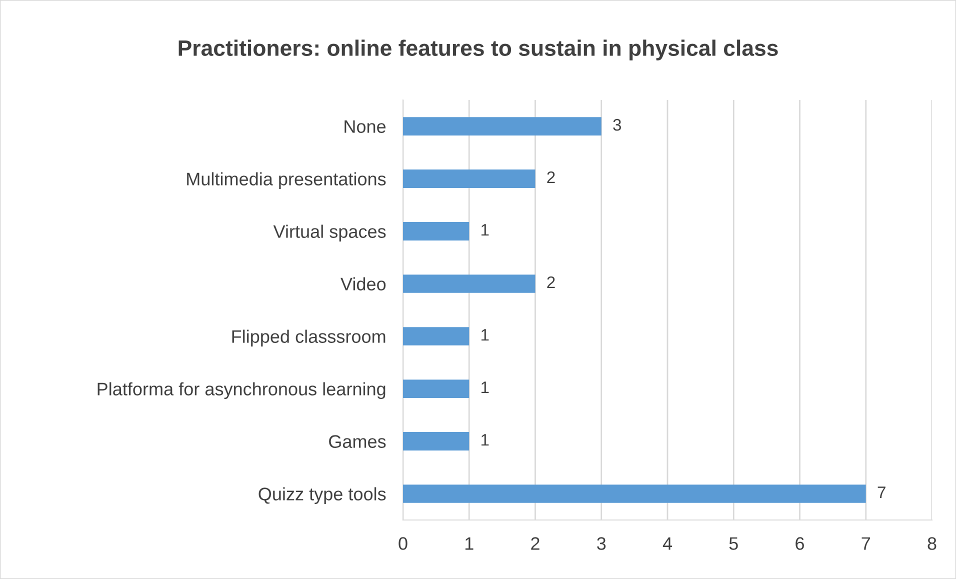 The width and height of the screenshot is (956, 579). I want to click on y-tick-label: Games, so click(357, 441).